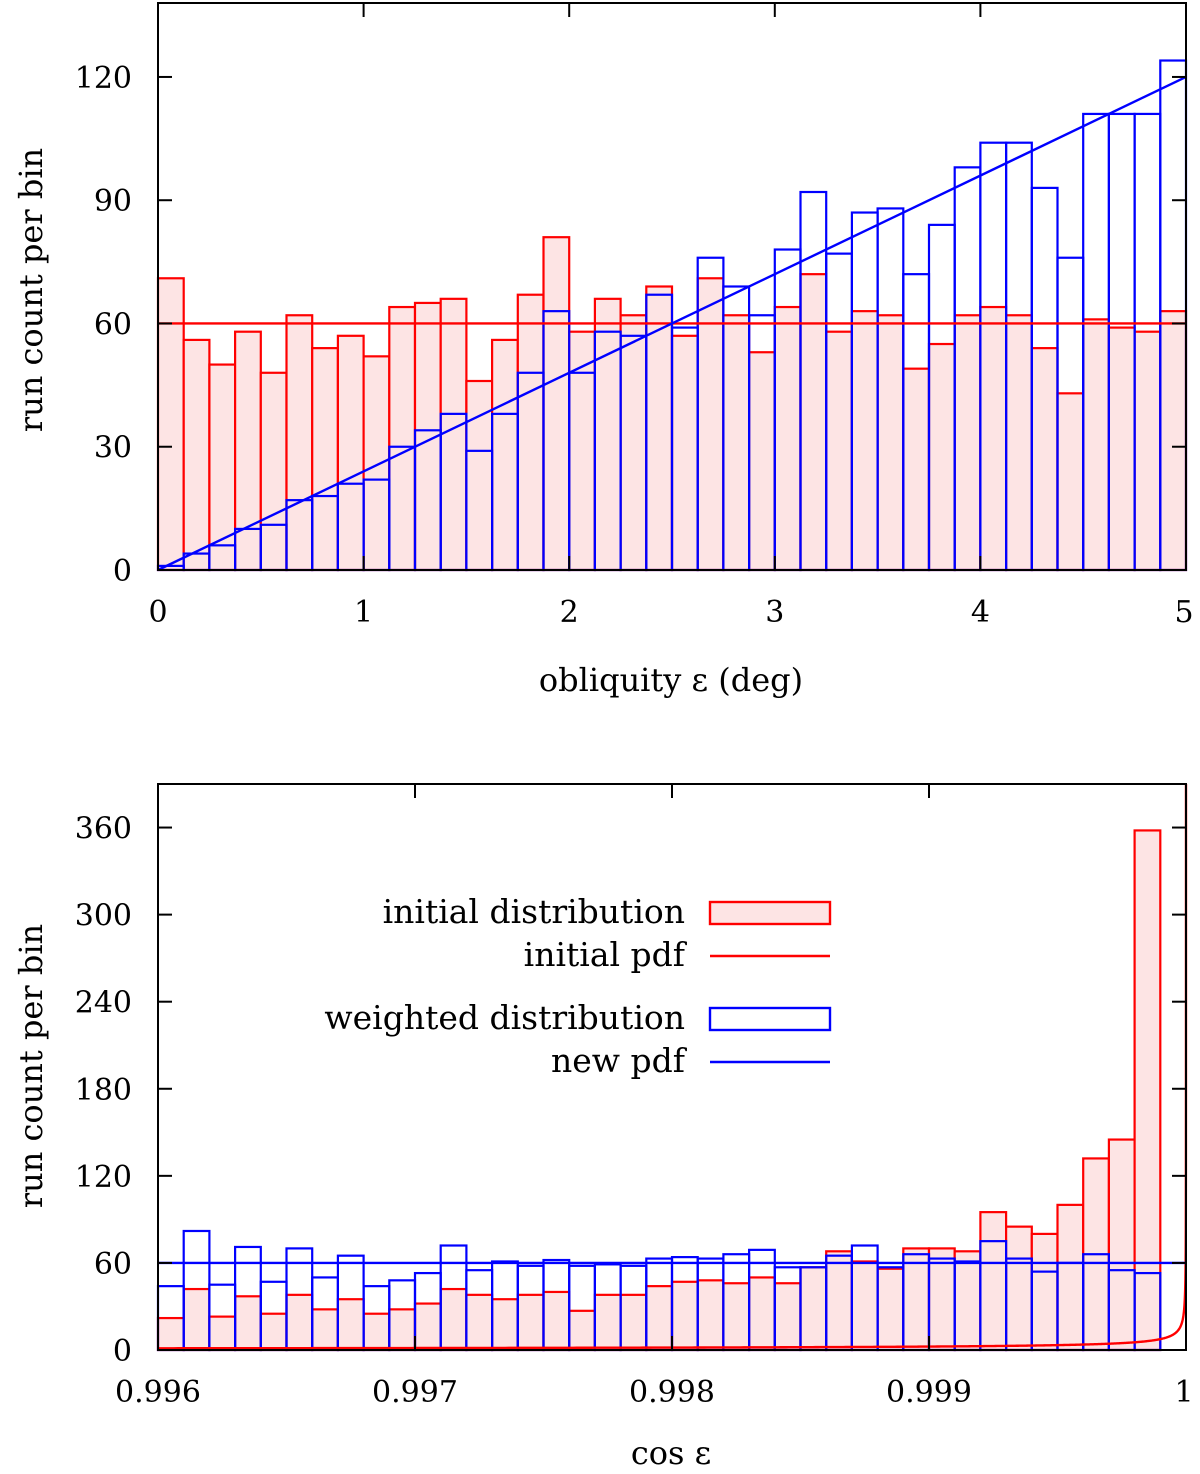 The height and width of the screenshot is (1474, 1200). I want to click on legend-entry-weighted-distribution: weighted distribution, so click(578, 1017).